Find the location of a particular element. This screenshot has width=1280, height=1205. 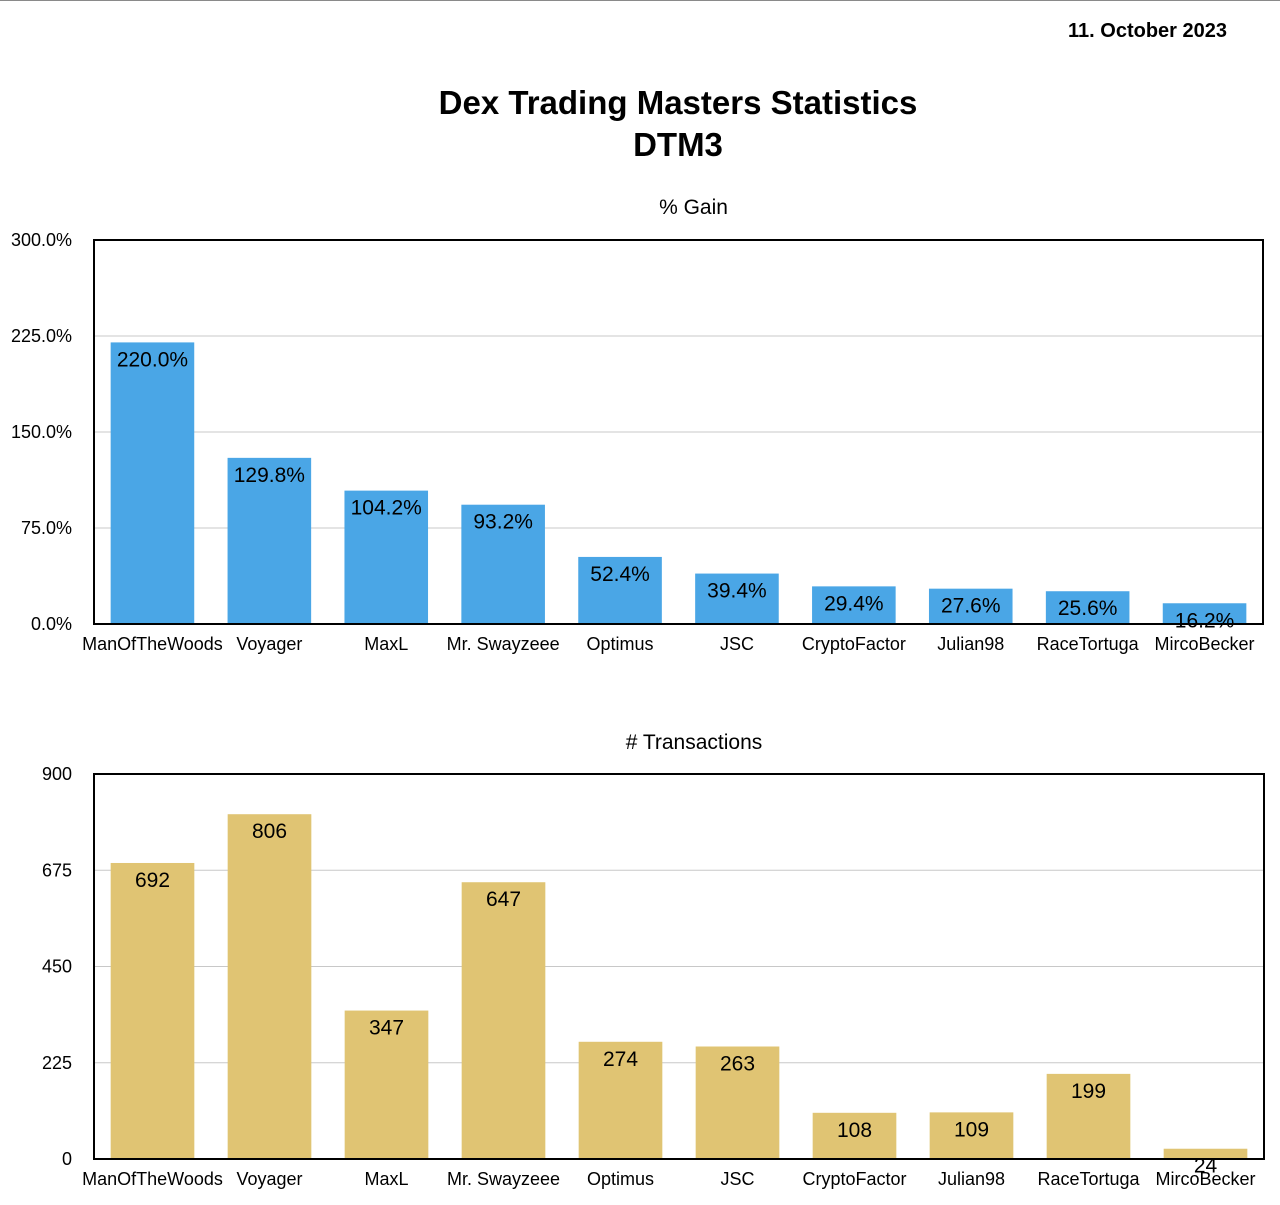

gain-y-tick-label: 150.0% is located at coordinates (41, 432).